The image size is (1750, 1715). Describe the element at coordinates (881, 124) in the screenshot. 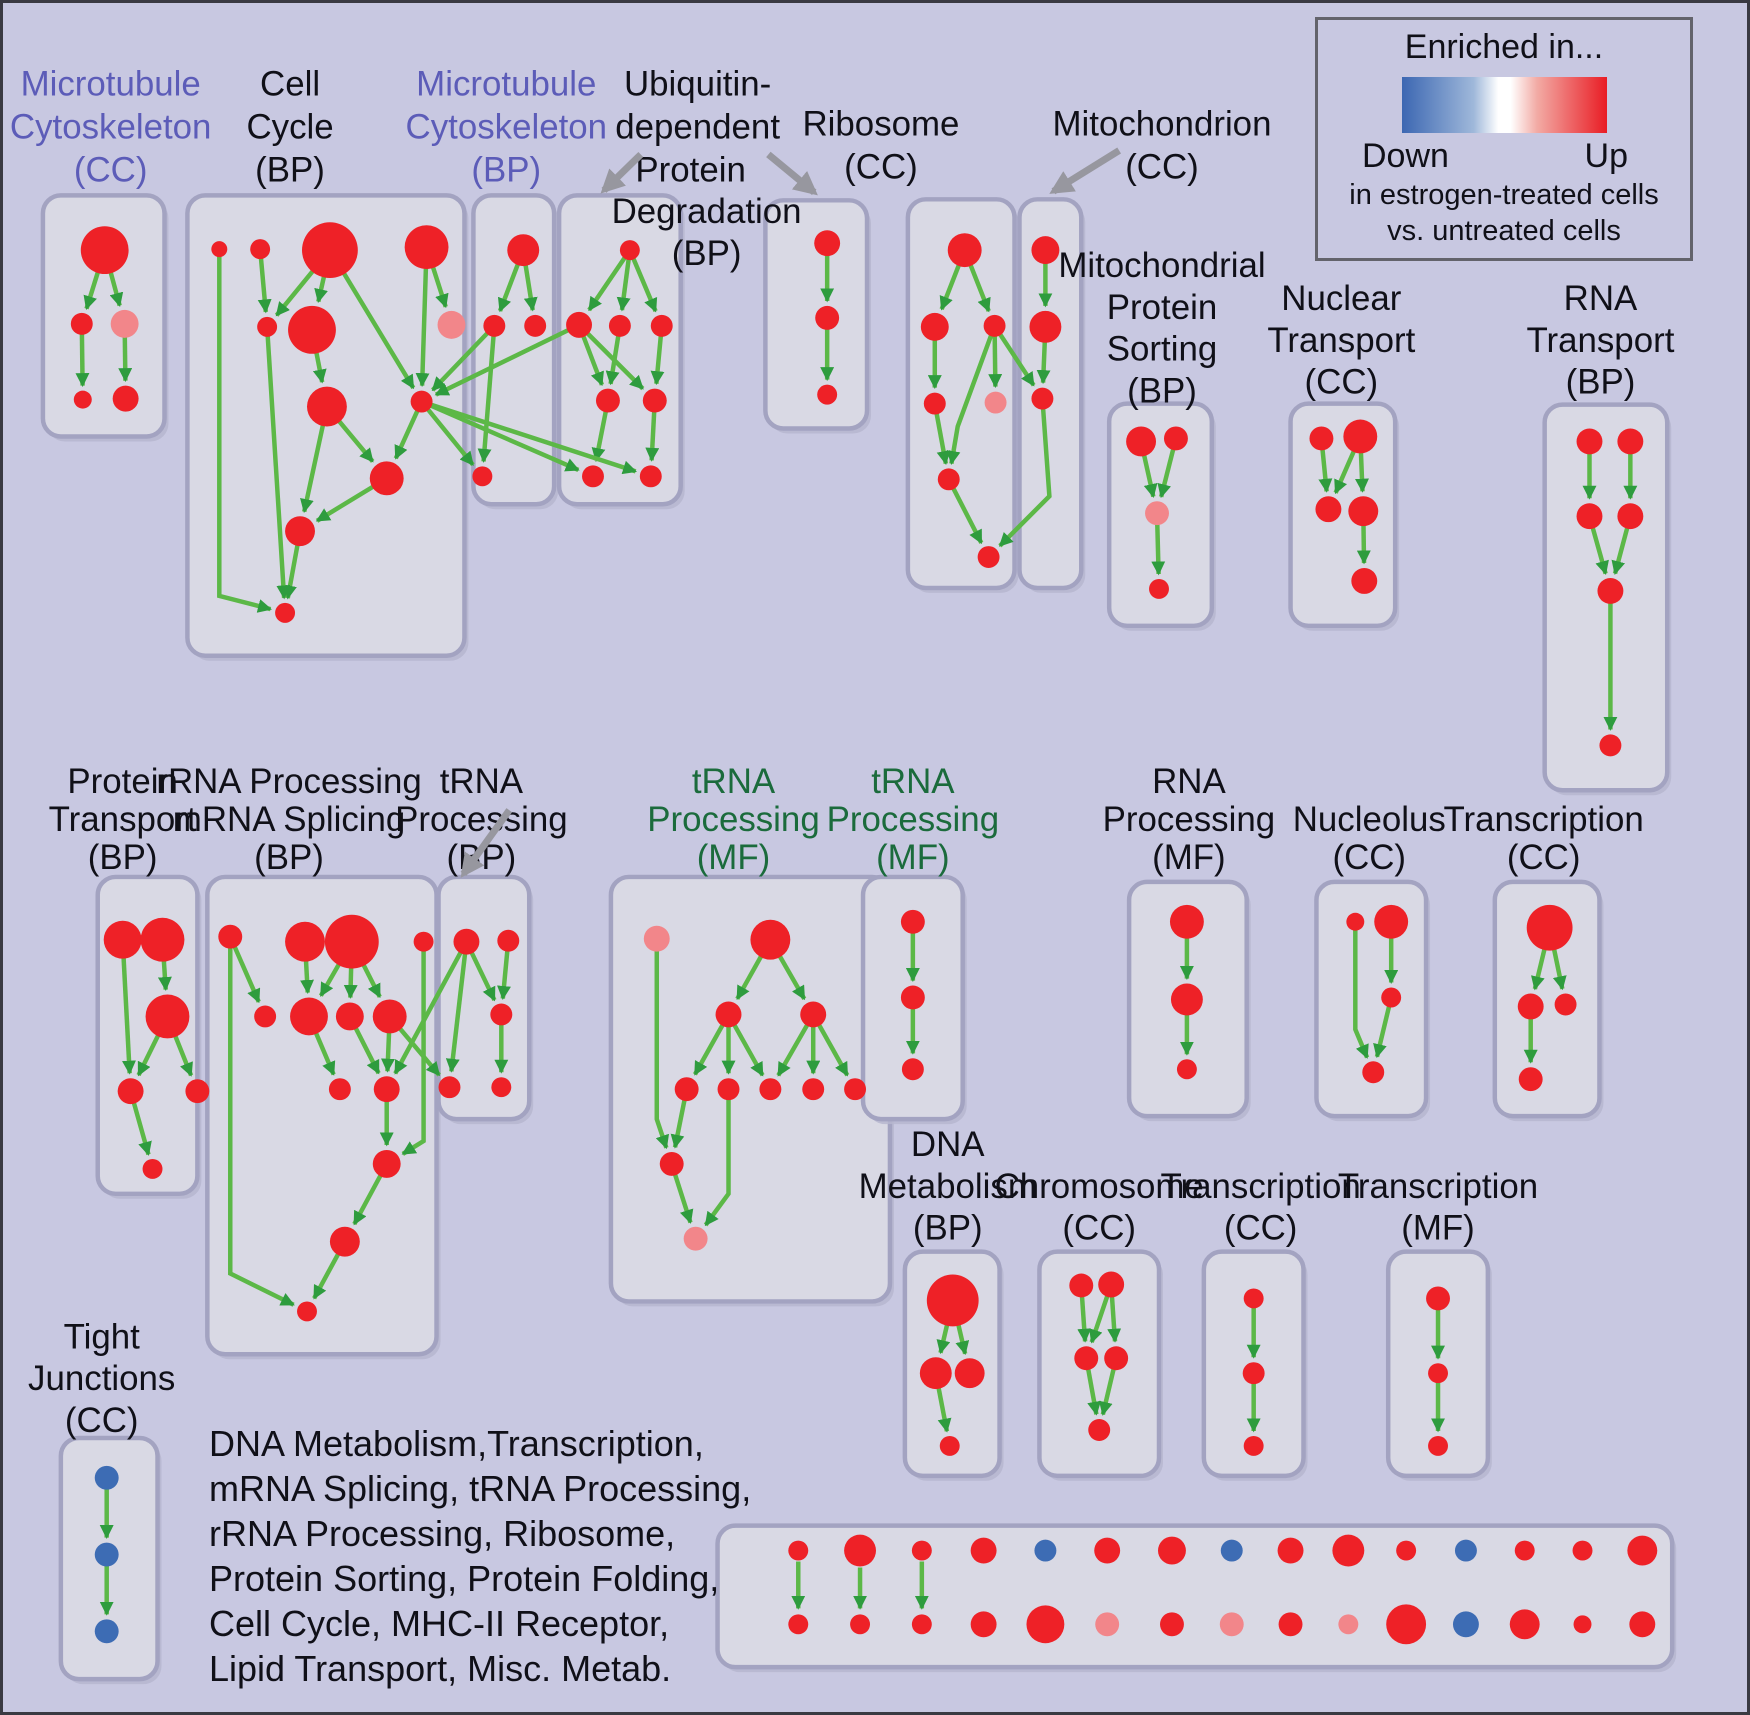

I see `cluster-label-ribo: Ribosome` at that location.